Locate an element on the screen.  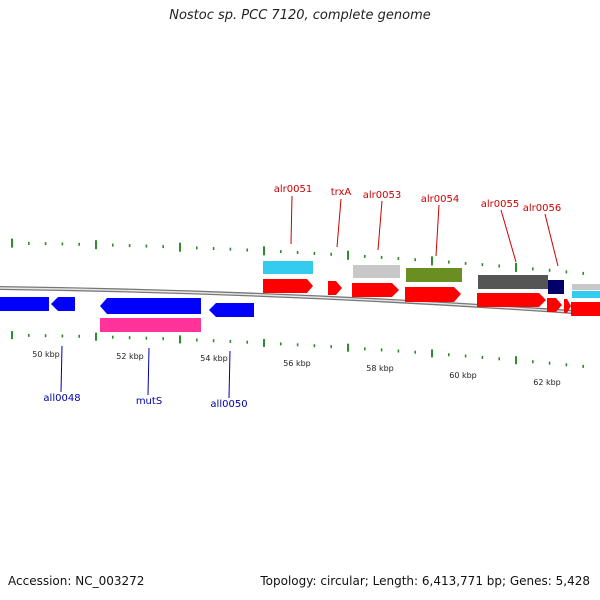
reverse-features is located at coordinates (127, 314).